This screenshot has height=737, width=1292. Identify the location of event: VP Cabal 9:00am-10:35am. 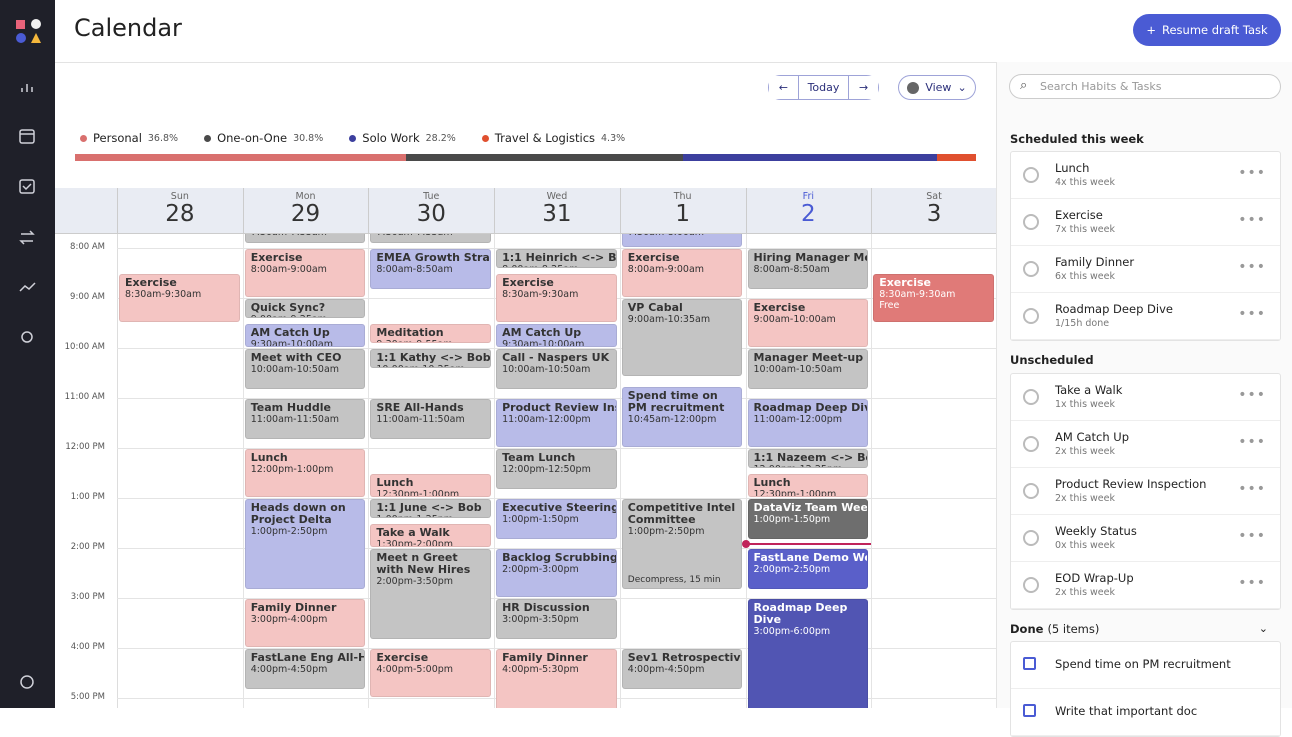
(682, 338).